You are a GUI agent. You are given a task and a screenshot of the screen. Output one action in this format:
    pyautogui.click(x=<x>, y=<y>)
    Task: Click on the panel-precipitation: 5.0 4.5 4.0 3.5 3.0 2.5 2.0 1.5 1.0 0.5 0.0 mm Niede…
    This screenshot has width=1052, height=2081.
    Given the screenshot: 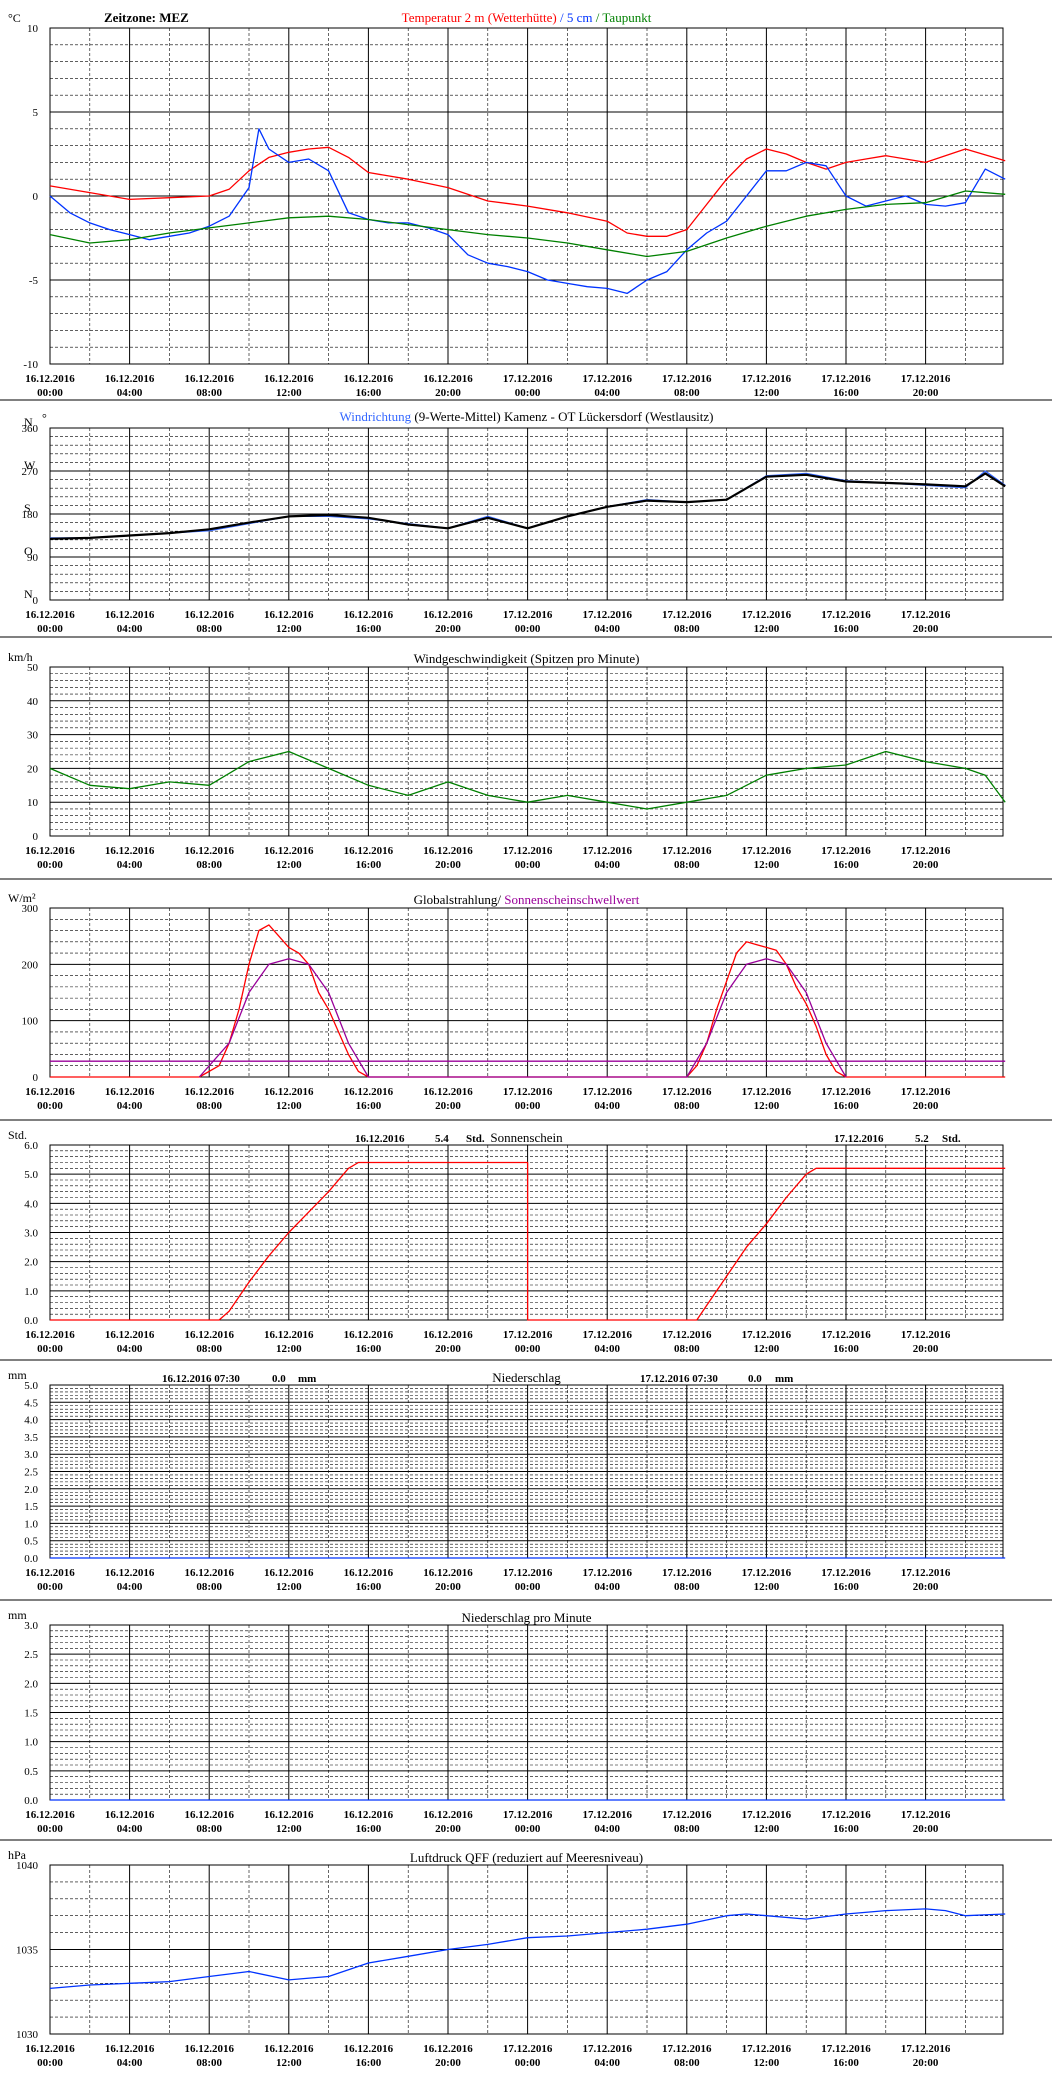 What is the action you would take?
    pyautogui.click(x=526, y=1476)
    